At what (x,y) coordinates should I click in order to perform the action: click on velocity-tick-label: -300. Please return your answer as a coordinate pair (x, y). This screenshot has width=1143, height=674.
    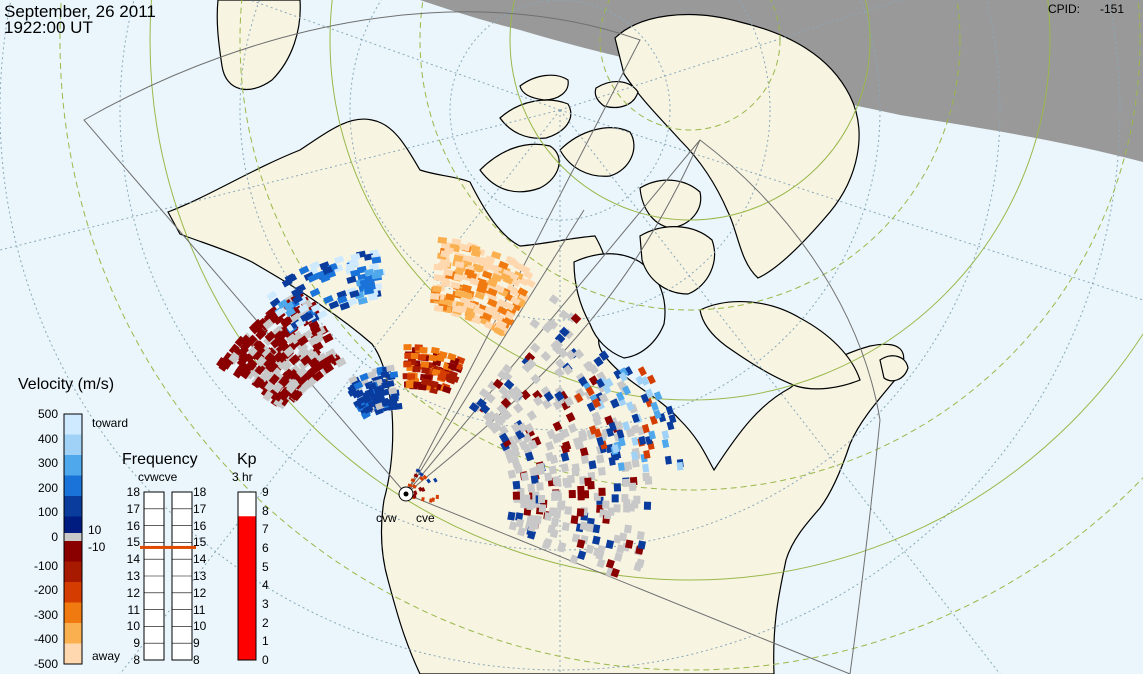
    Looking at the image, I should click on (45, 614).